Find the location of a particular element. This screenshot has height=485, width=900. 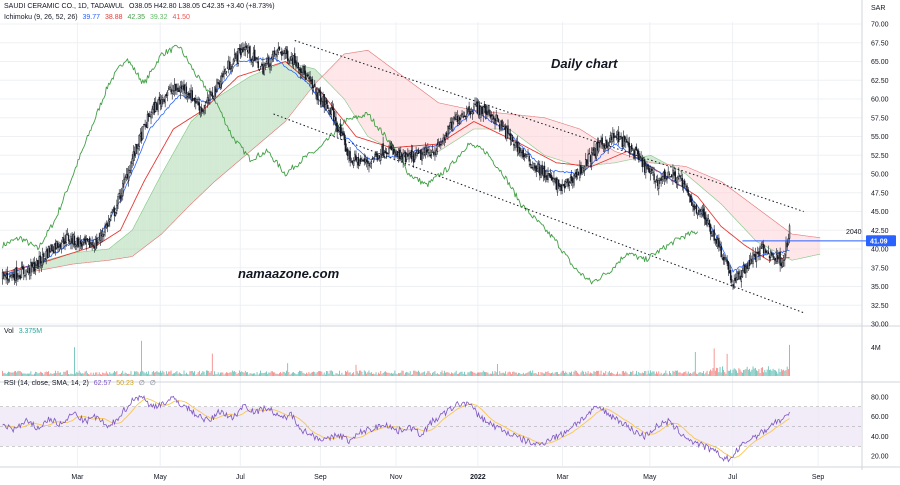

price-tick-label: 65.00 is located at coordinates (880, 62).